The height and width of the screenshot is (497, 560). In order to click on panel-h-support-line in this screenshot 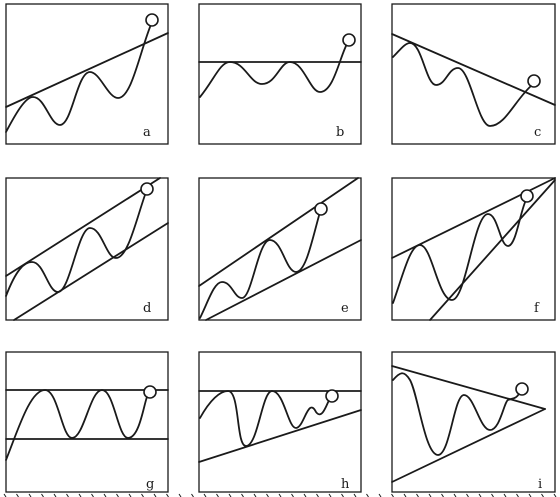, I will do `click(280, 436)`.